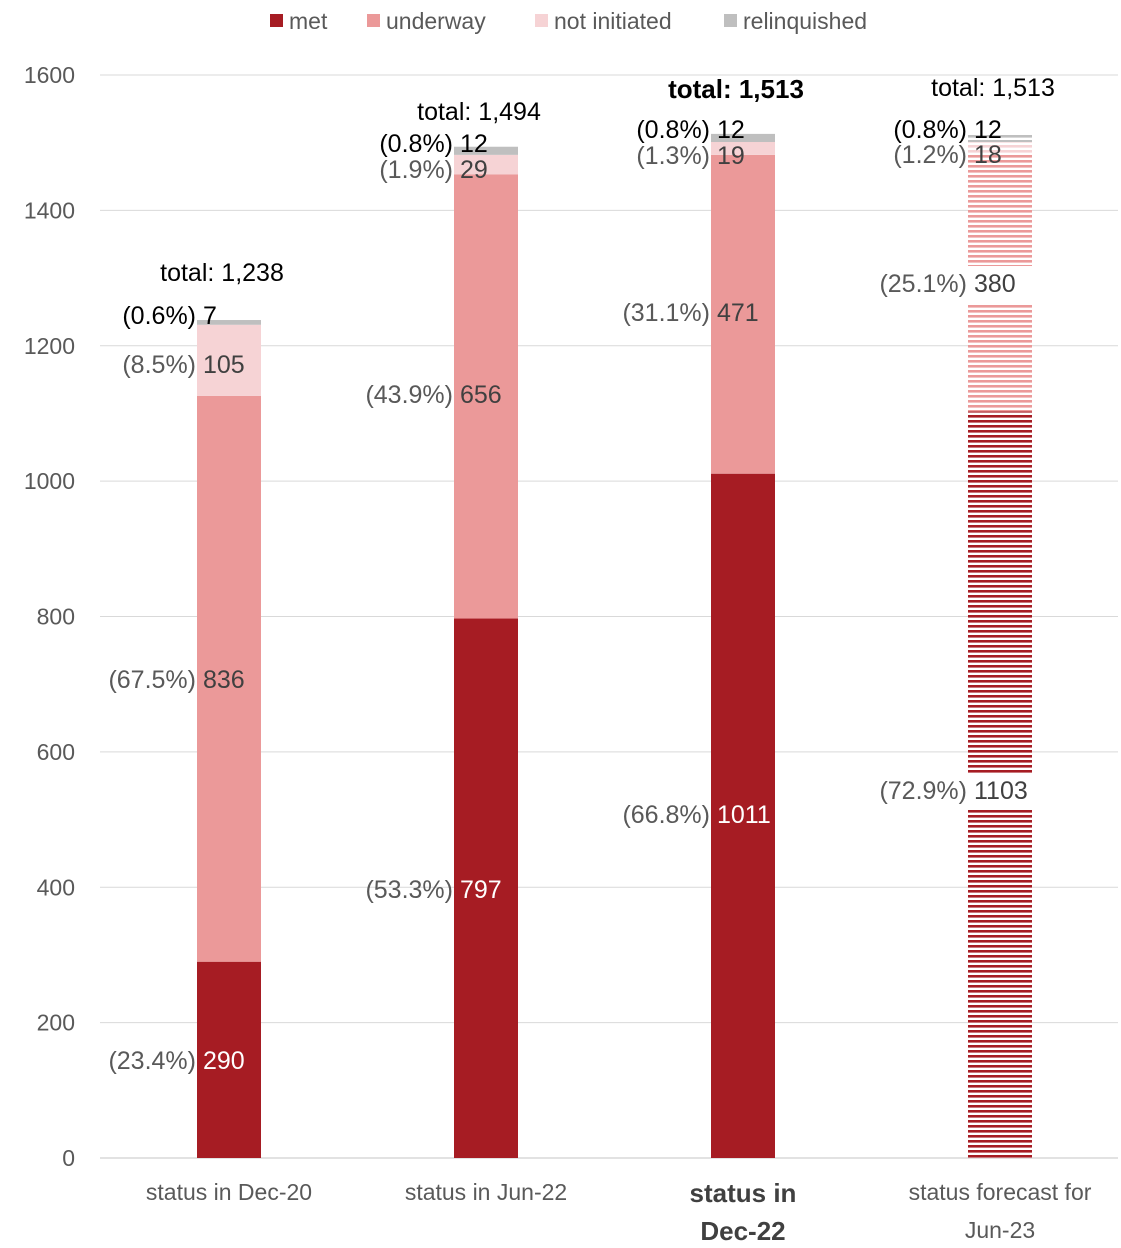  Describe the element at coordinates (613, 21) in the screenshot. I see `legend-label-not-initiated: not initiated` at that location.